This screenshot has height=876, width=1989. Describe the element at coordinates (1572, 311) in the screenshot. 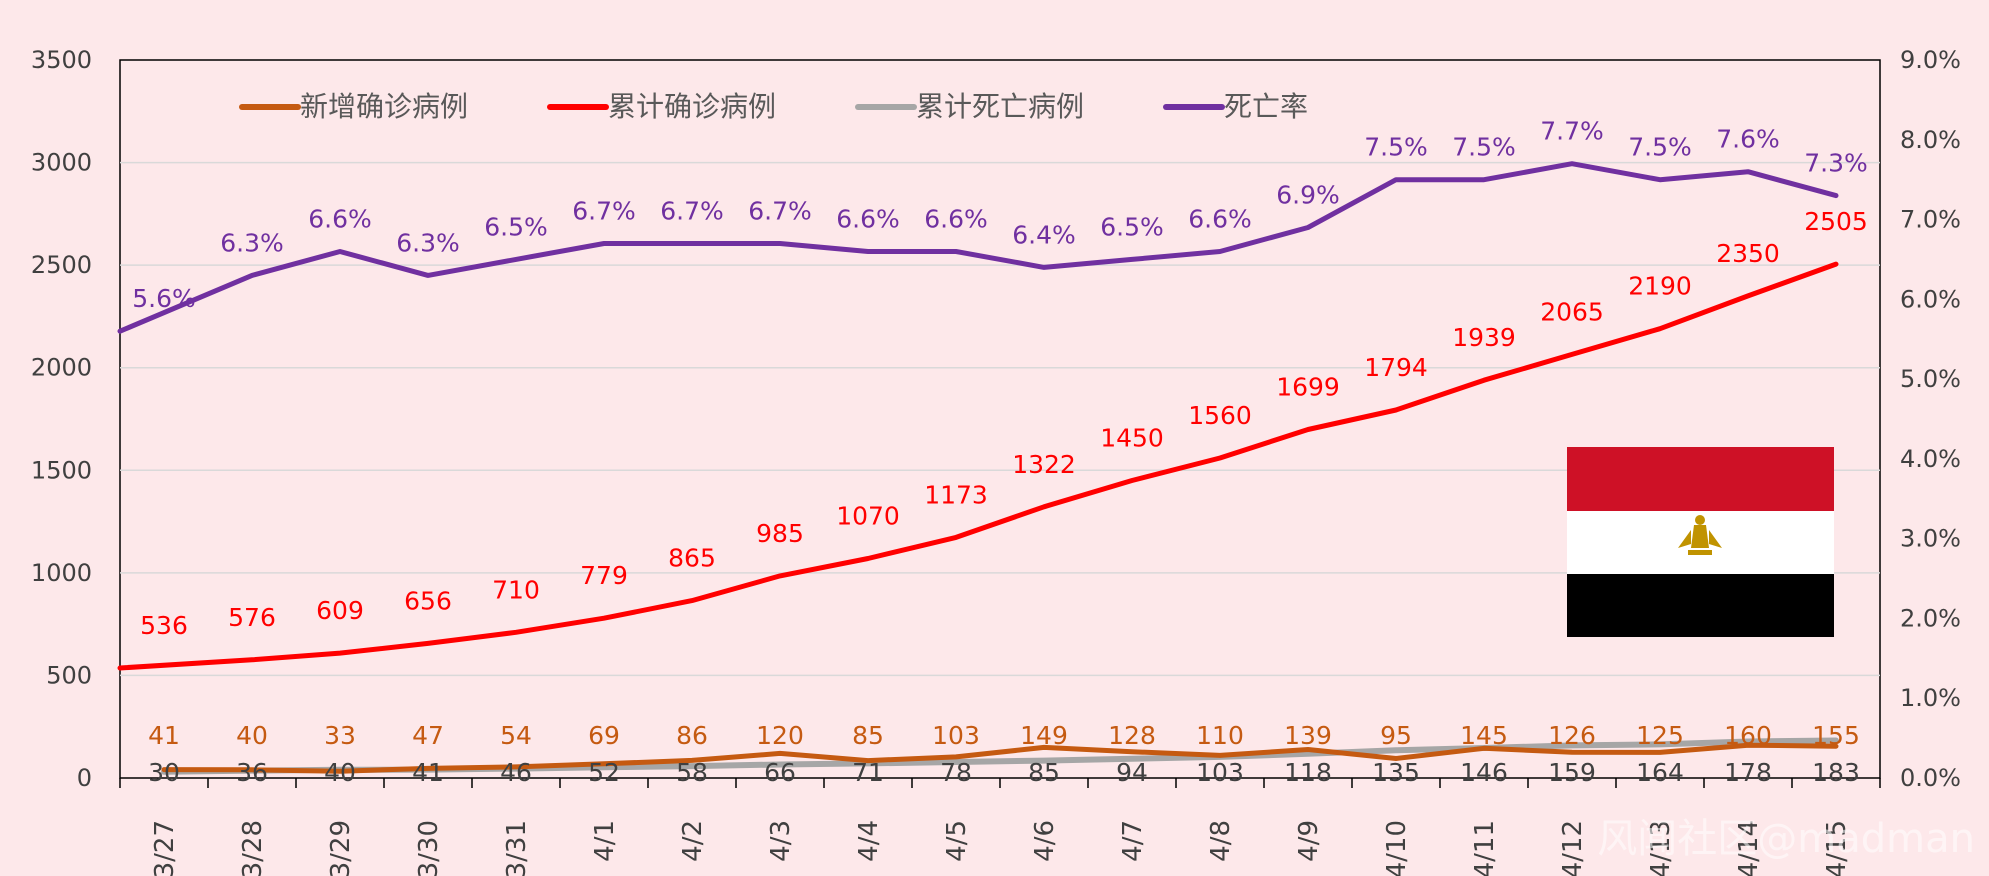

I see `data-label: 2065` at that location.